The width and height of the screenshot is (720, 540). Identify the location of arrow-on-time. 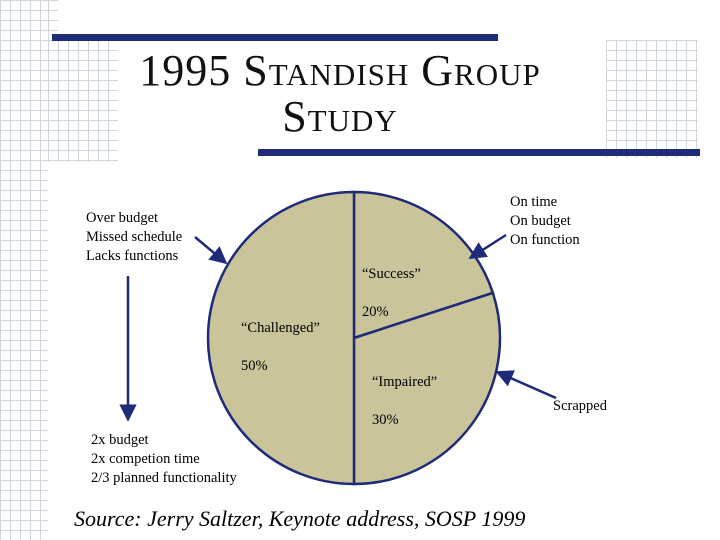
(487, 246).